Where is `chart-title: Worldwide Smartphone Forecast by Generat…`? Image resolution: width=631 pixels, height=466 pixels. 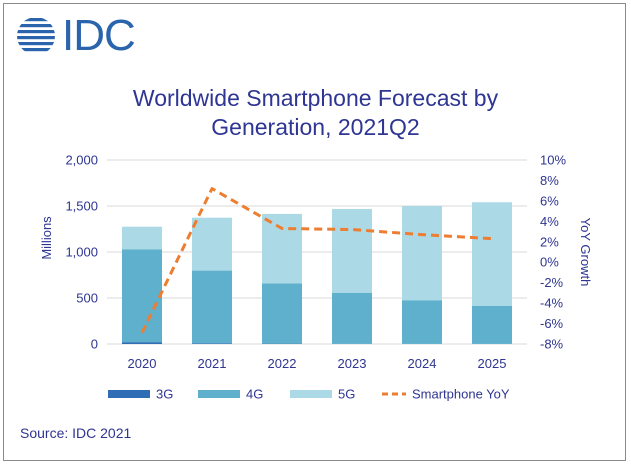
chart-title: Worldwide Smartphone Forecast by Generat… is located at coordinates (315, 113).